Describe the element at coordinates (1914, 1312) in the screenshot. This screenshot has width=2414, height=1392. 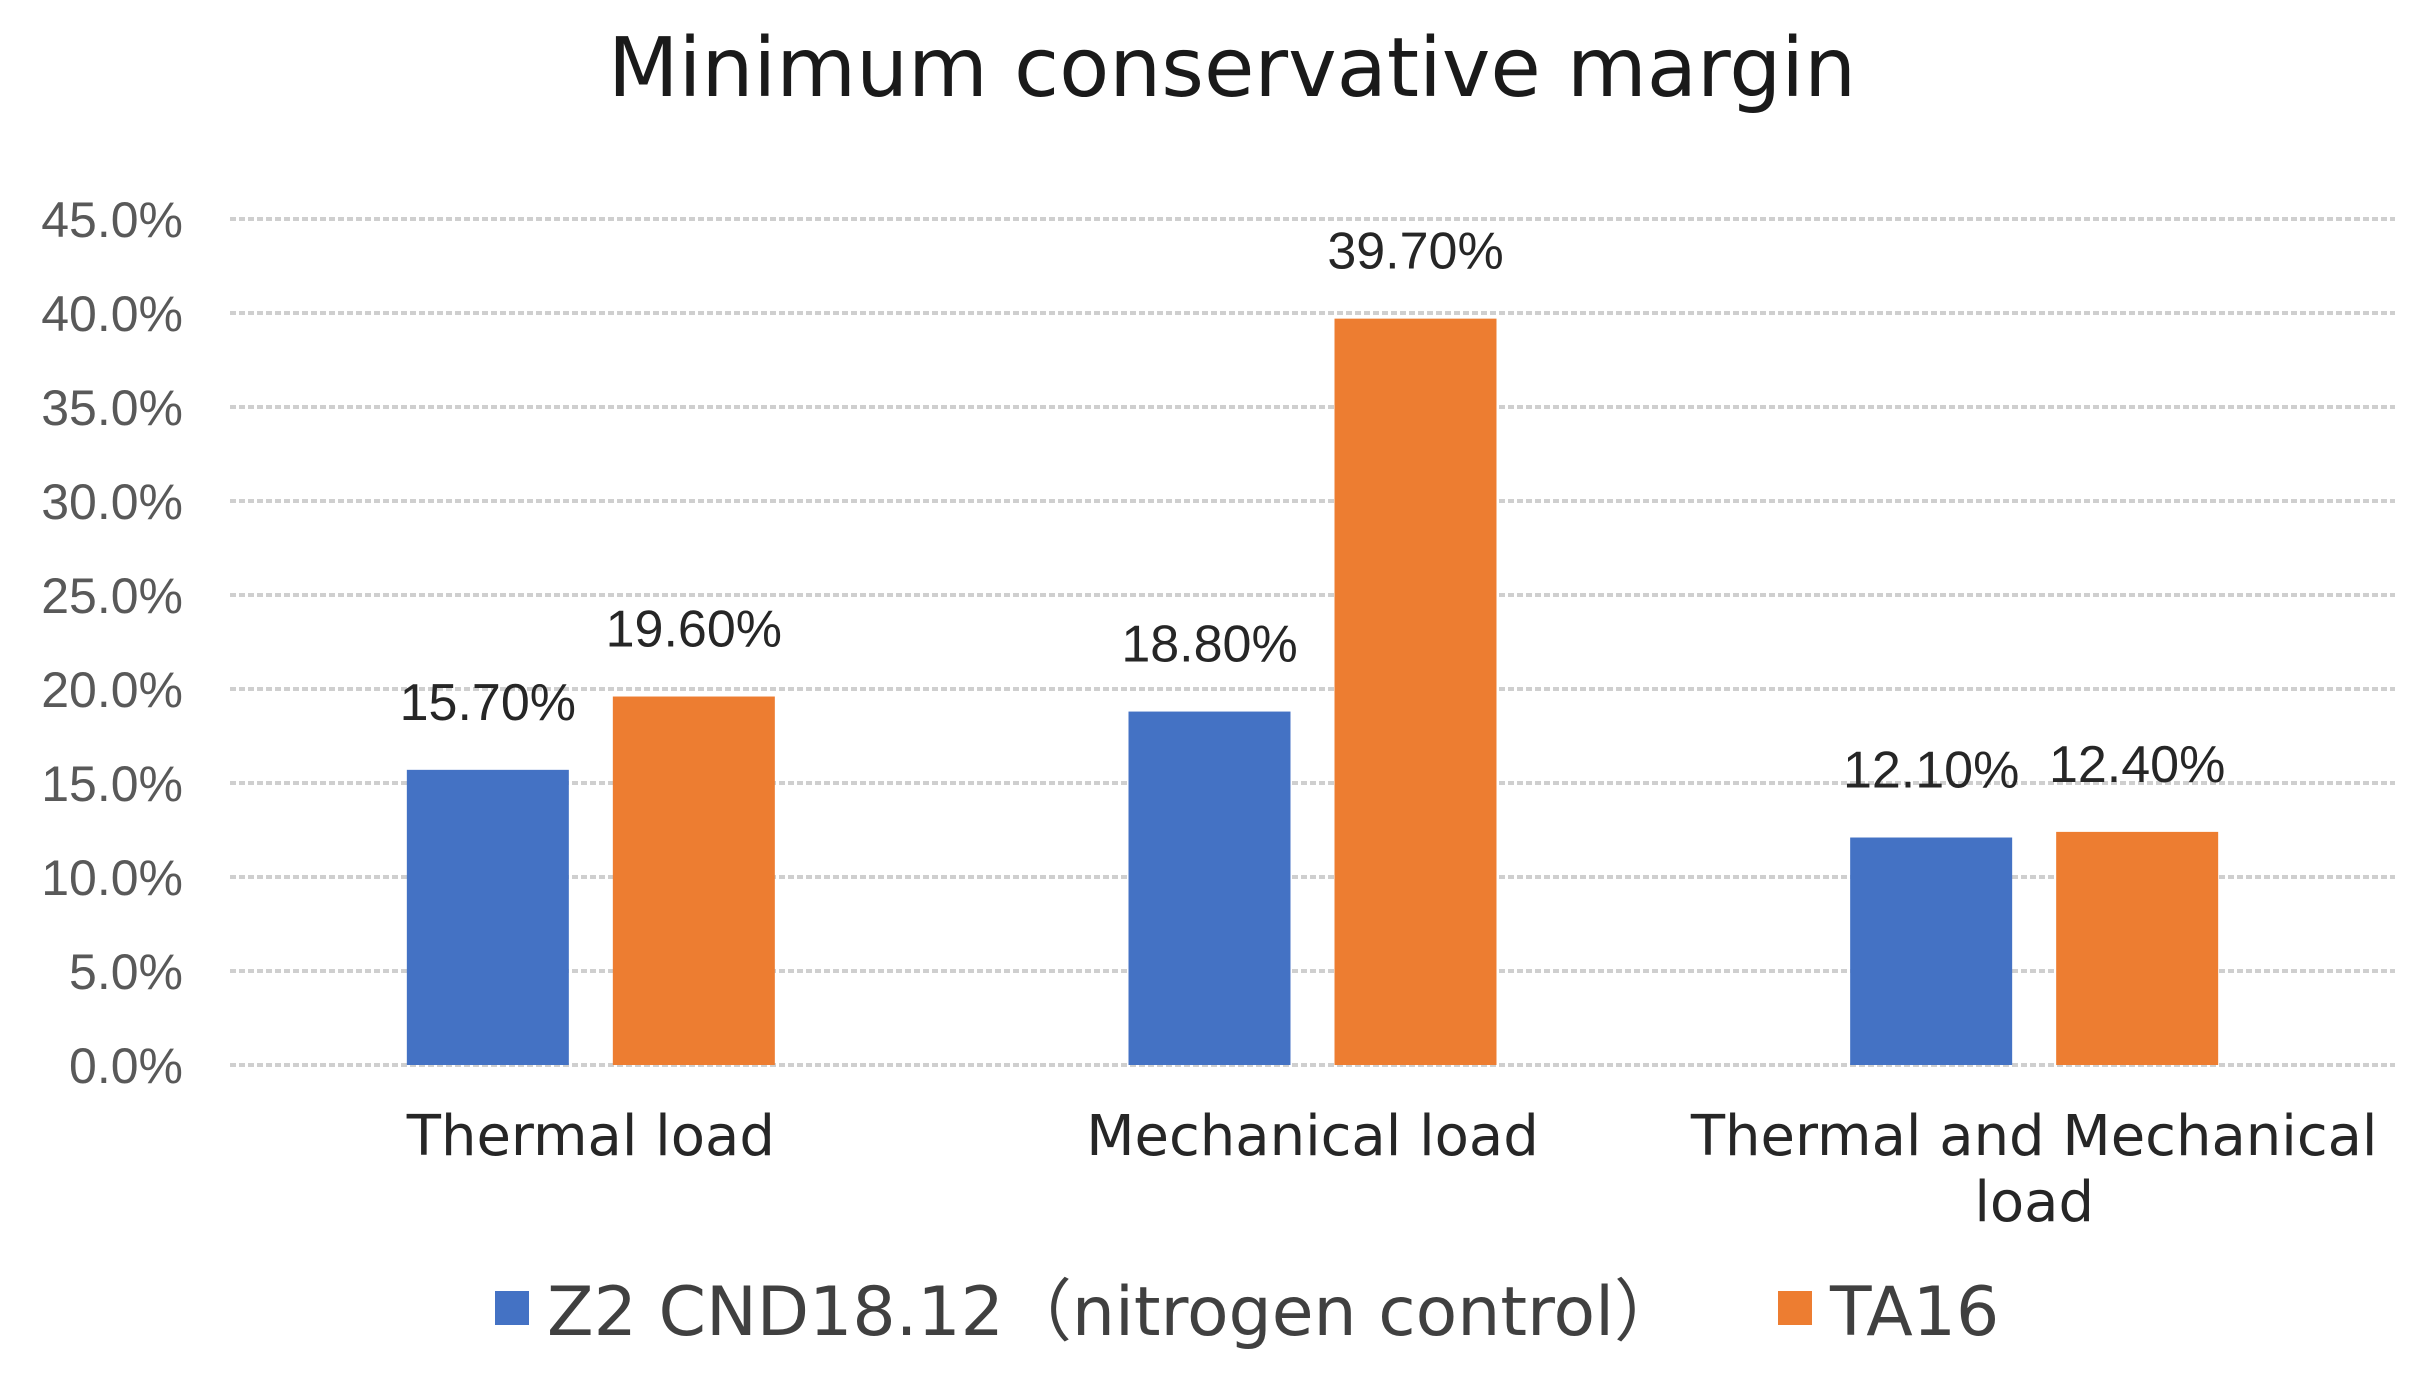
I see `legend-label: TA16` at that location.